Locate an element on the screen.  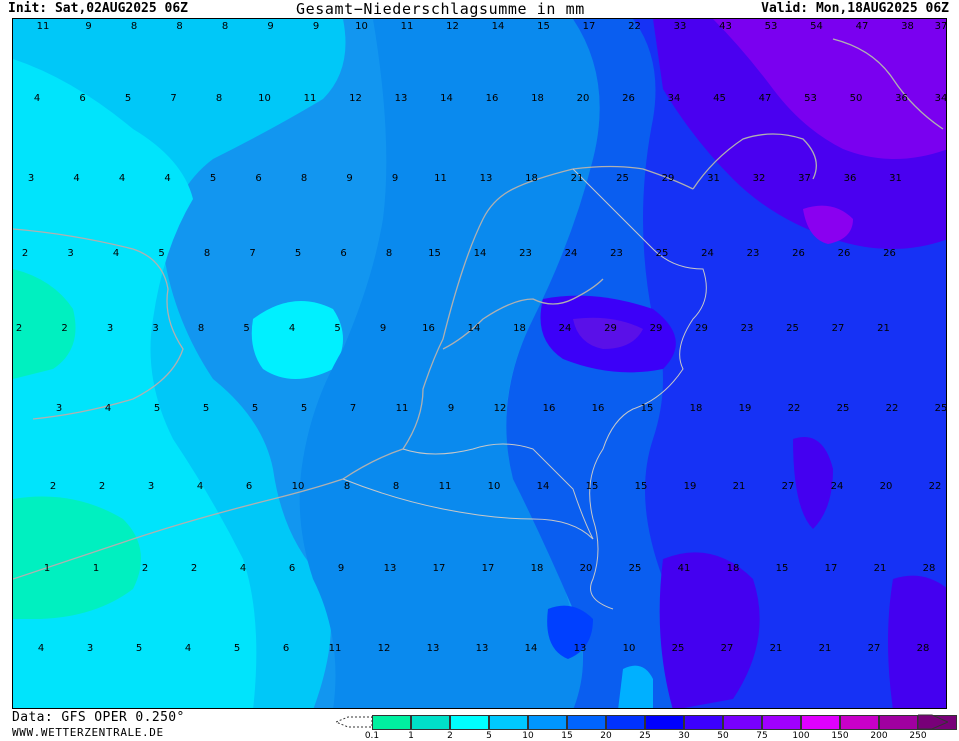
legend-tick-label: 200 is located at coordinates (879, 736).